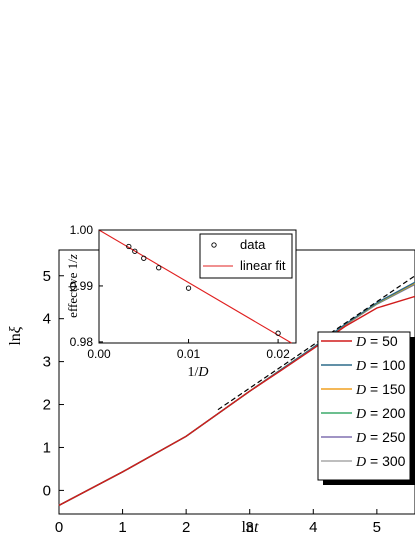  I want to click on inset-x-tick-label-2: 0.02, so click(278, 354).